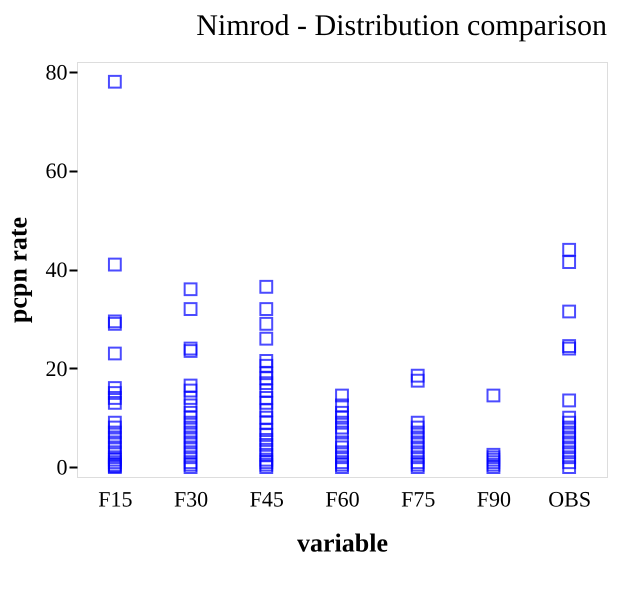 The width and height of the screenshot is (634, 600). I want to click on y-axis-title: pcpn rate, so click(18, 270).